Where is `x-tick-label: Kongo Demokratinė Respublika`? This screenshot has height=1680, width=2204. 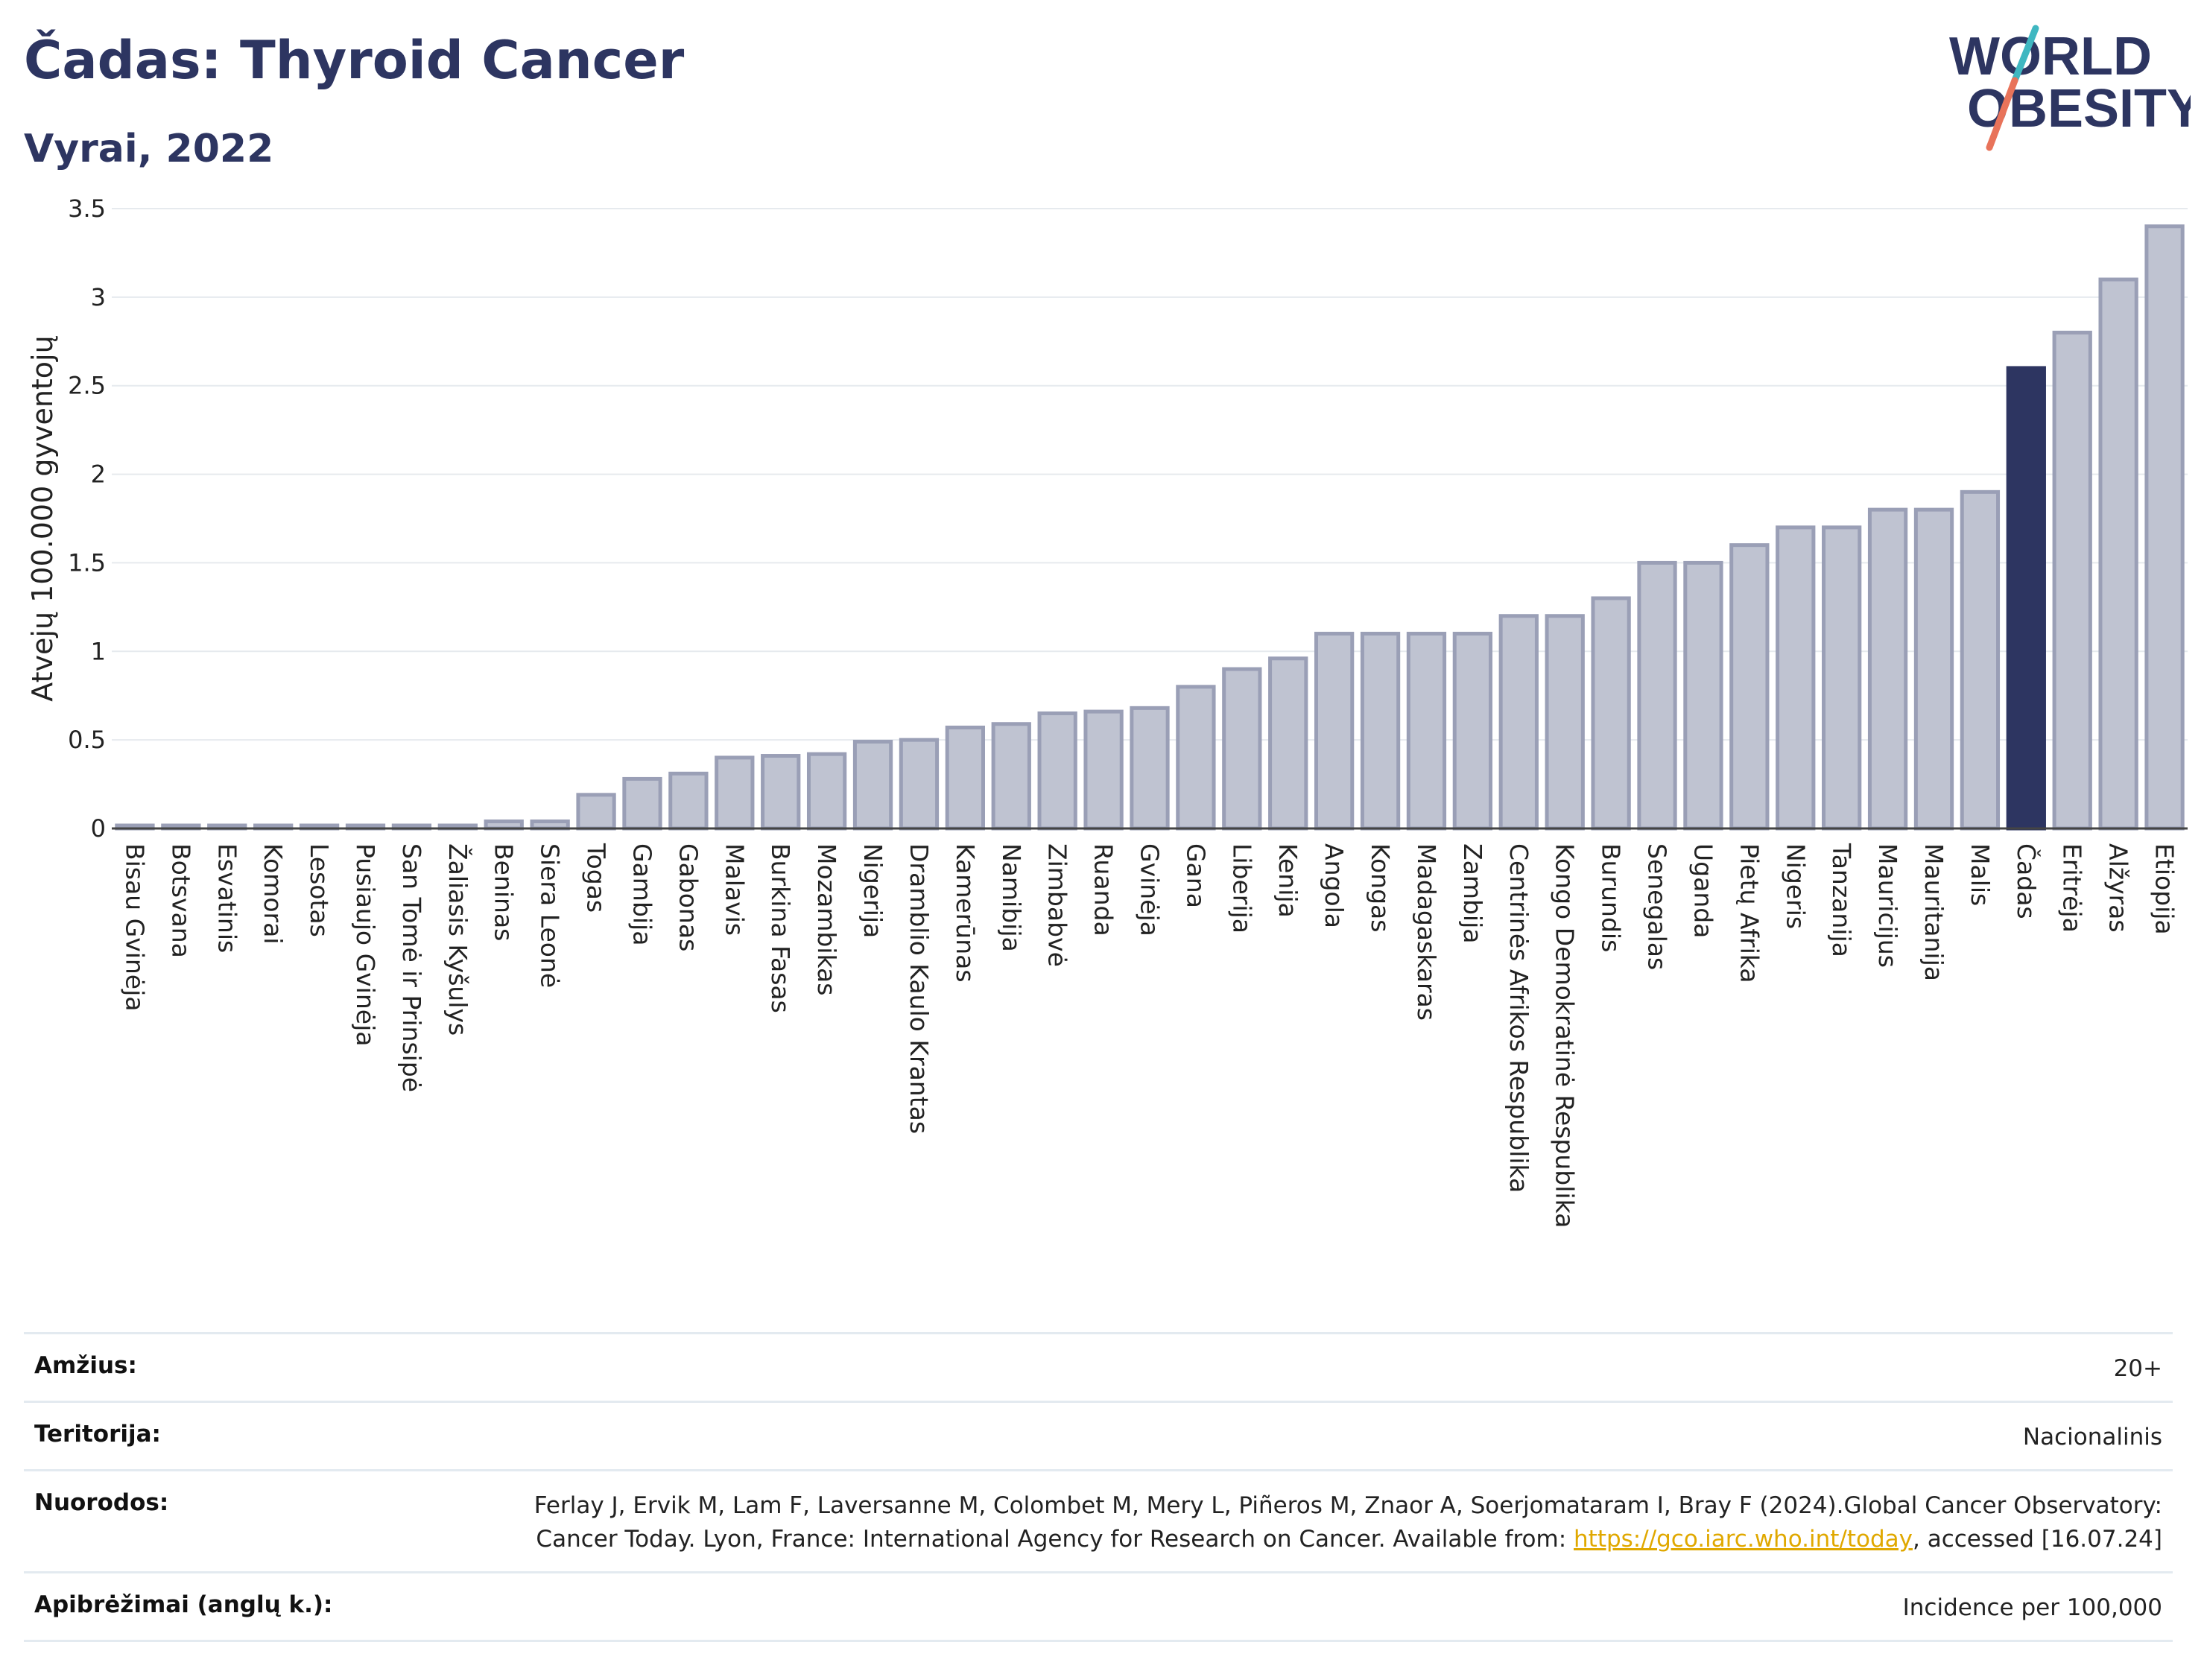 x-tick-label: Kongo Demokratinė Respublika is located at coordinates (1565, 1035).